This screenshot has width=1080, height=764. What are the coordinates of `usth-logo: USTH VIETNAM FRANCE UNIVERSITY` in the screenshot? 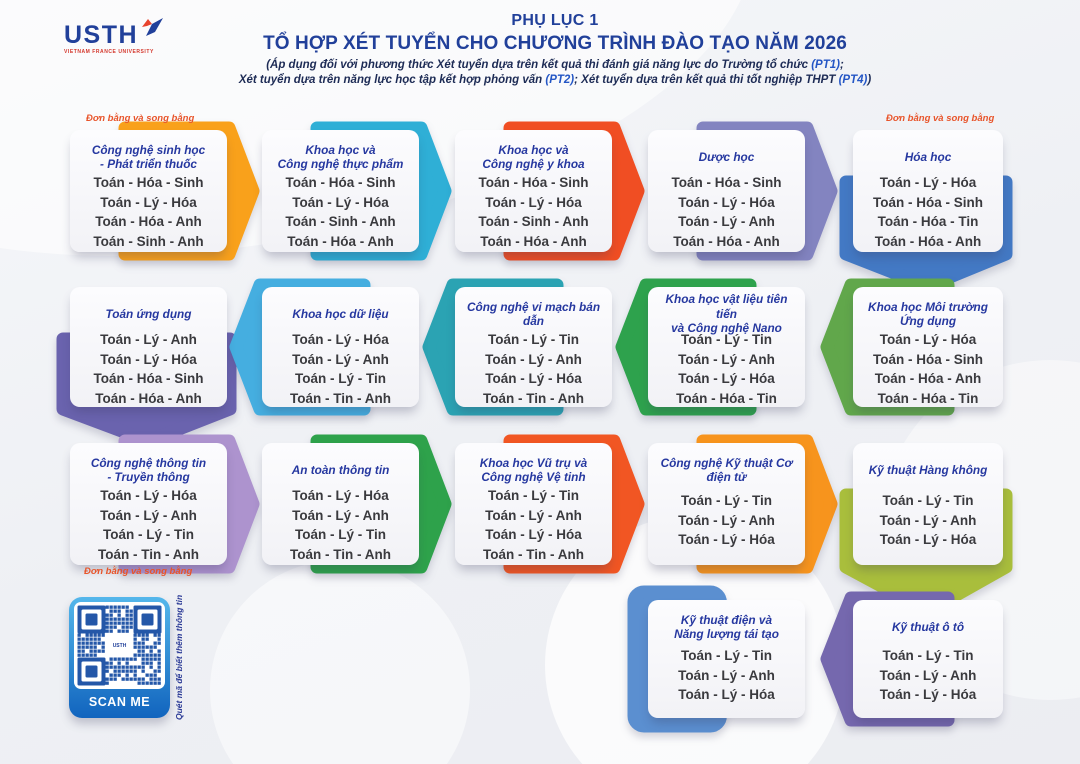 It's located at (114, 36).